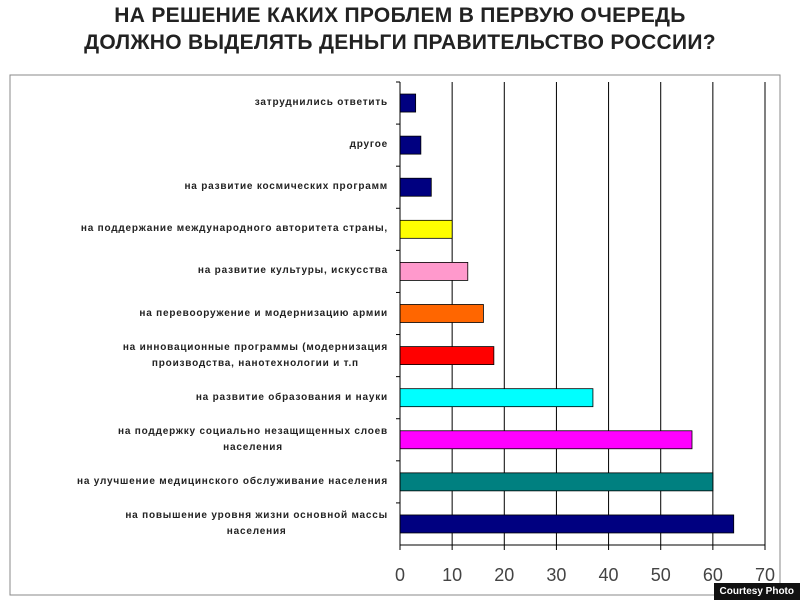 This screenshot has height=600, width=800. What do you see at coordinates (504, 575) in the screenshot?
I see `x-tick-label: 20` at bounding box center [504, 575].